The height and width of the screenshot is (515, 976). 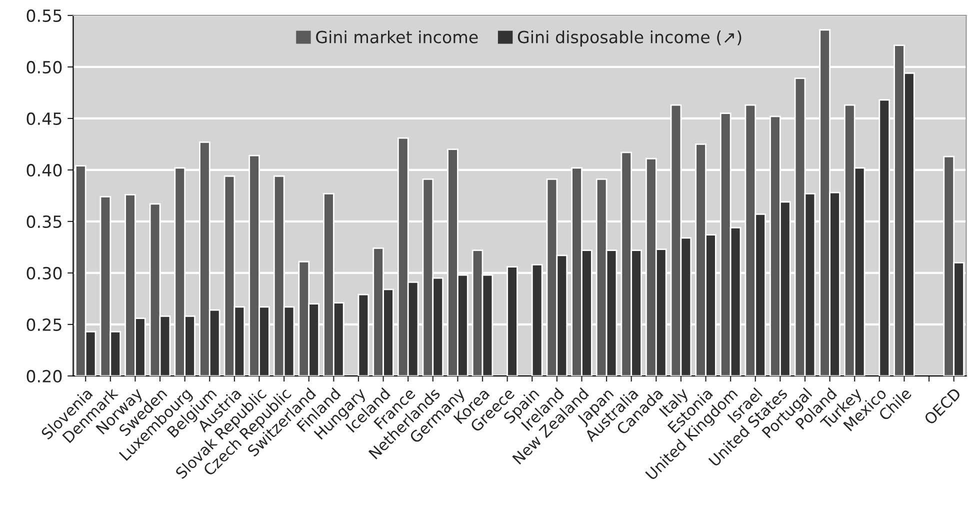 What do you see at coordinates (44, 15) in the screenshot?
I see `y-tick-label: 0.55` at bounding box center [44, 15].